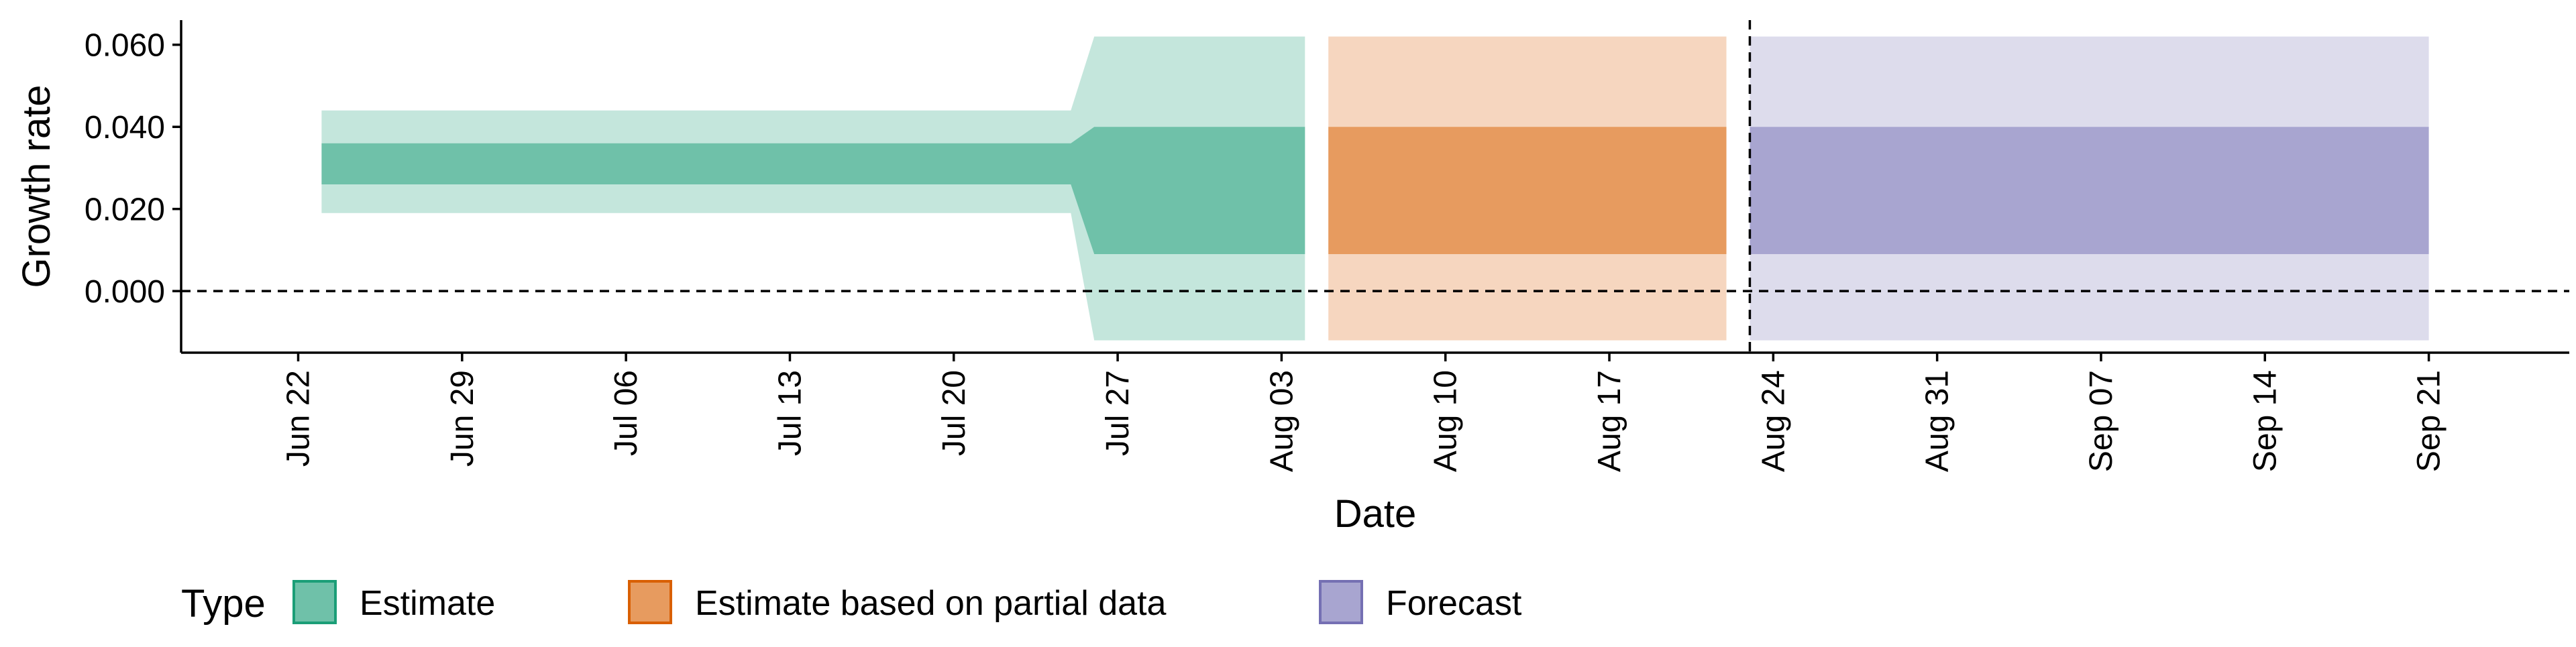  What do you see at coordinates (36, 187) in the screenshot?
I see `y-axis-title: Growth rate` at bounding box center [36, 187].